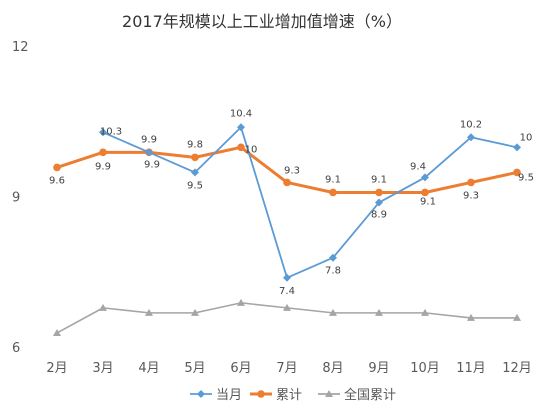 This screenshot has width=548, height=410. What do you see at coordinates (241, 113) in the screenshot?
I see `data-label: 10.4` at bounding box center [241, 113].